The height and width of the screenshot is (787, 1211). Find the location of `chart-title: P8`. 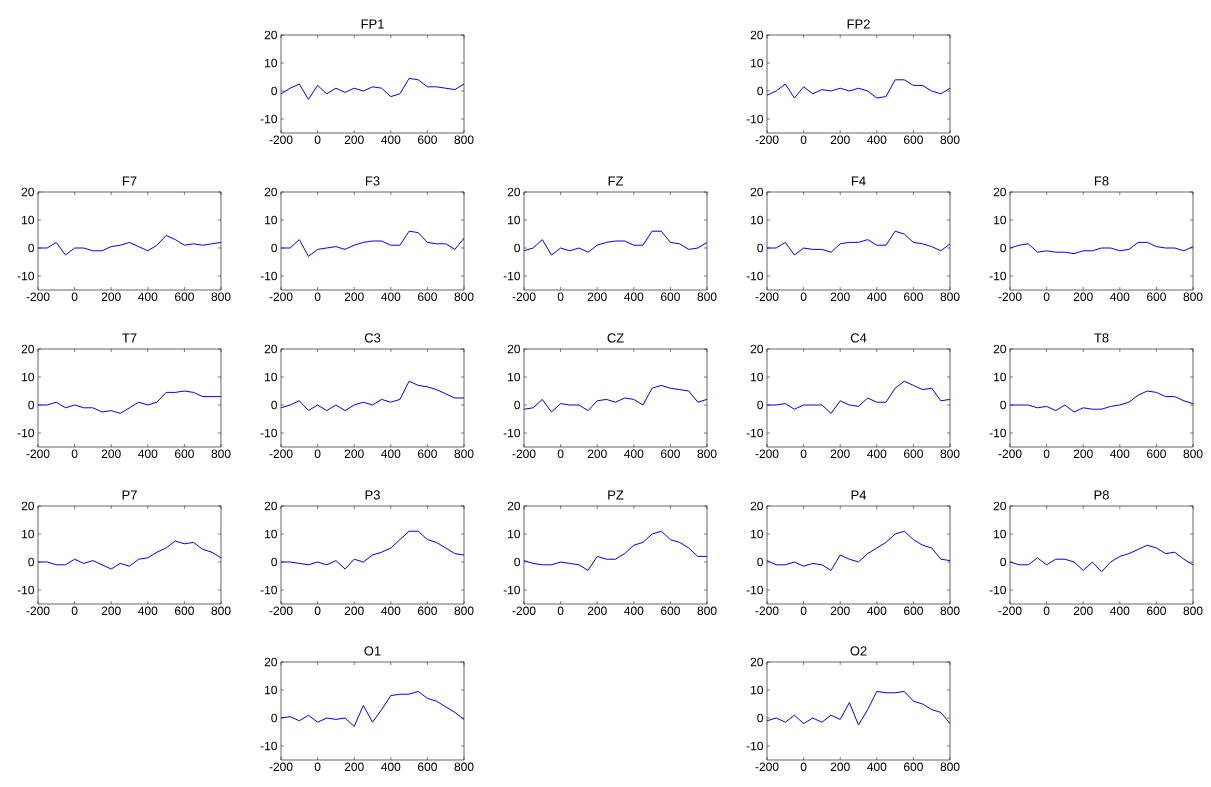

chart-title: P8 is located at coordinates (1101, 495).